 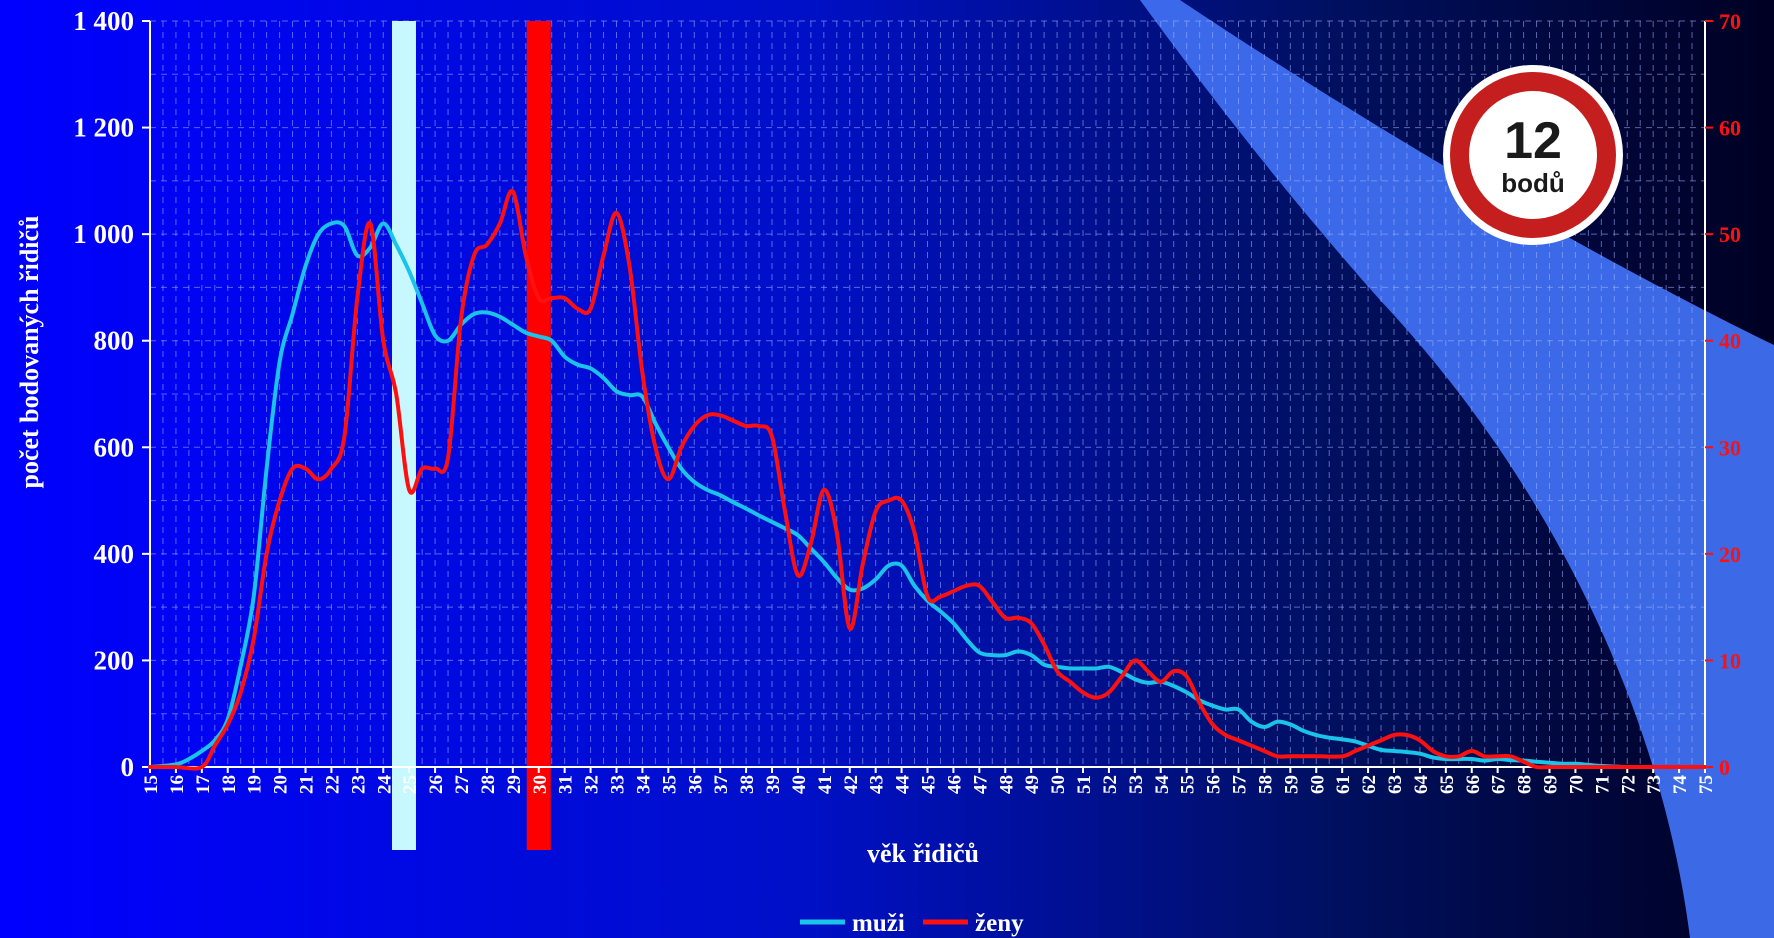 What do you see at coordinates (540, 784) in the screenshot?
I see `x-tick-label: 30` at bounding box center [540, 784].